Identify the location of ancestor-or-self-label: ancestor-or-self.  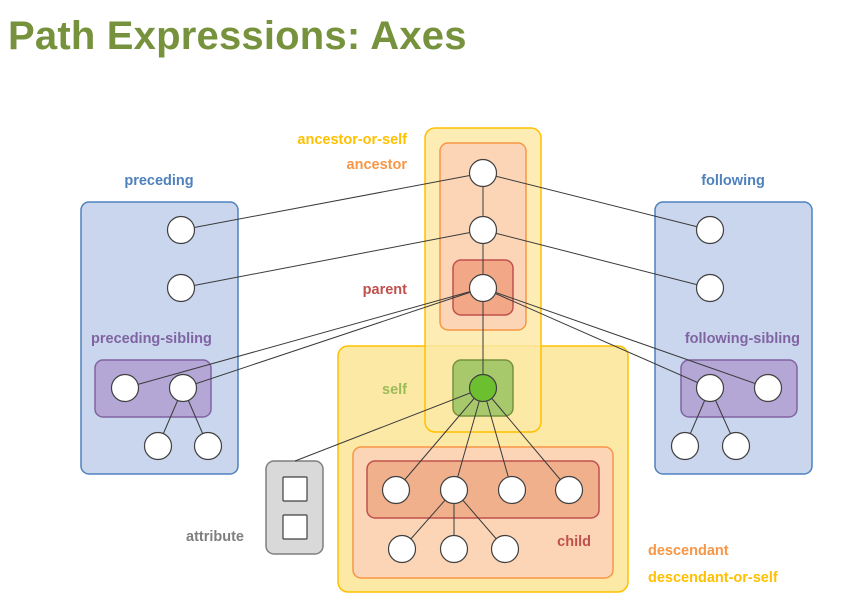
(352, 140).